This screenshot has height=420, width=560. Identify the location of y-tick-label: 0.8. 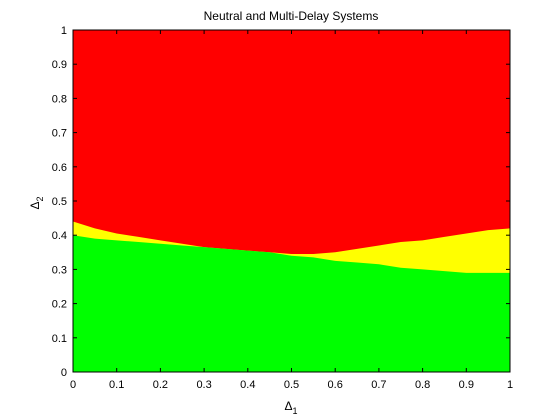
(59, 99).